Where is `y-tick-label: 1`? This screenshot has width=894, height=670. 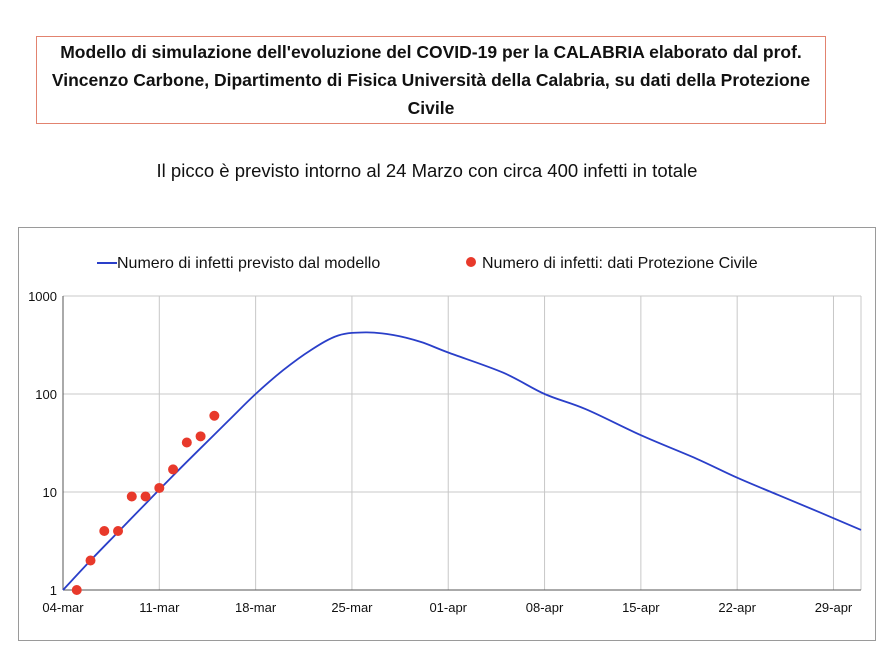 y-tick-label: 1 is located at coordinates (53, 590).